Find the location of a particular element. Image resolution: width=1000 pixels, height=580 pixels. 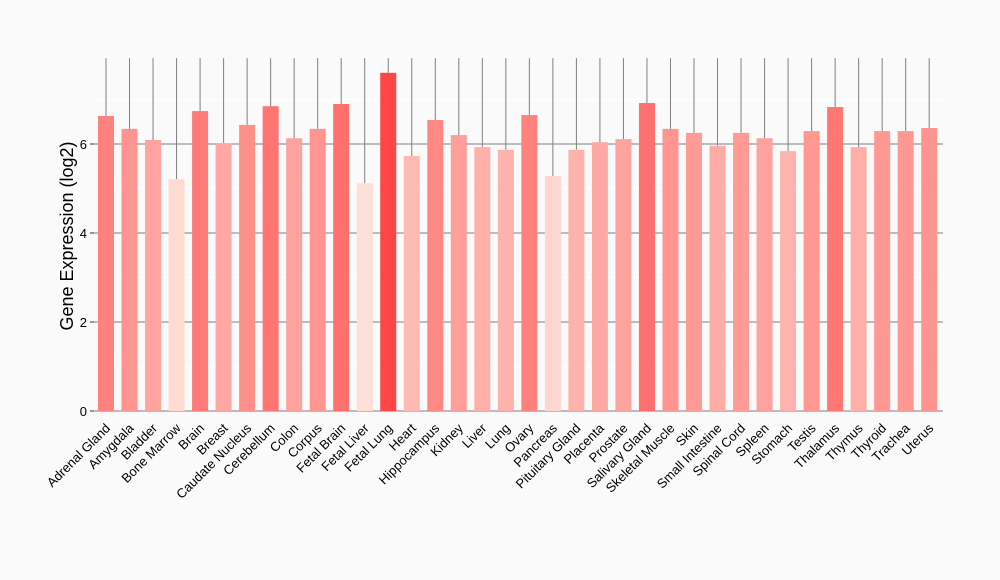

bar-pituitary-gland is located at coordinates (576, 280).